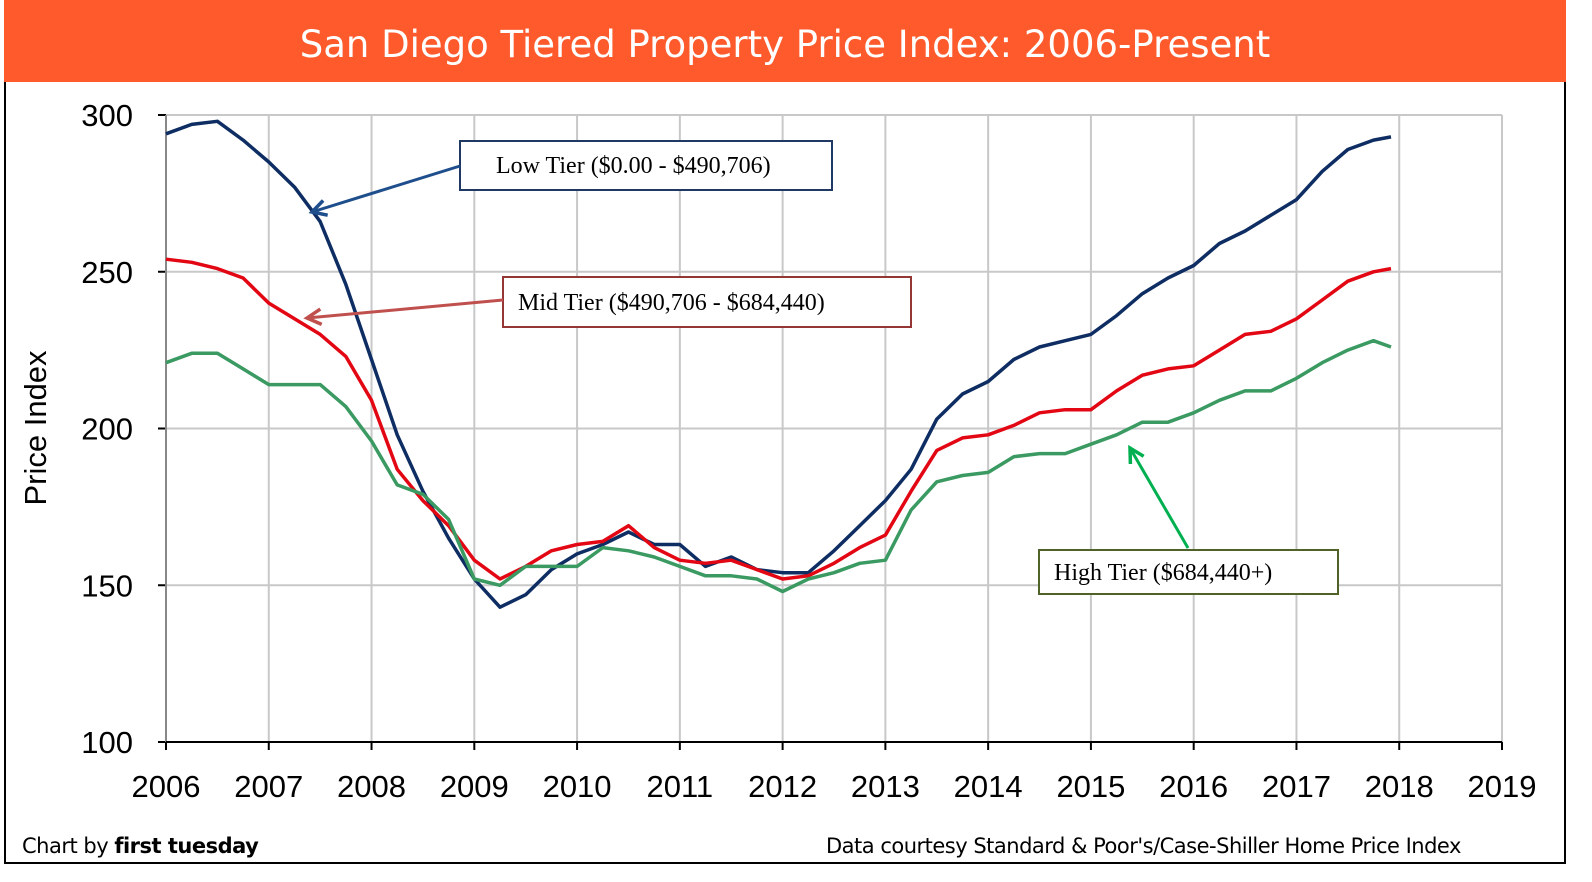 The height and width of the screenshot is (882, 1592). I want to click on y-tick-label: 100, so click(107, 742).